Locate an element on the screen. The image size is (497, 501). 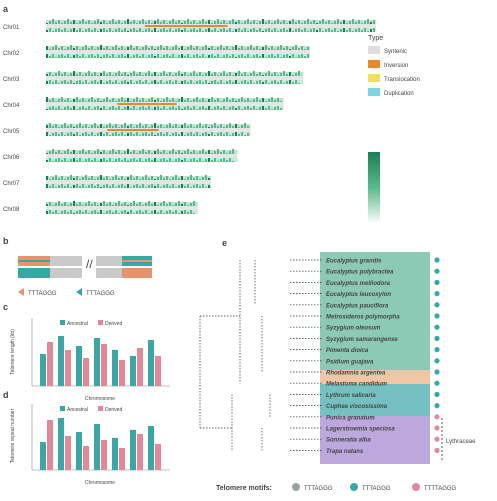
phylogenetic-tree is located at coordinates (260, 355).